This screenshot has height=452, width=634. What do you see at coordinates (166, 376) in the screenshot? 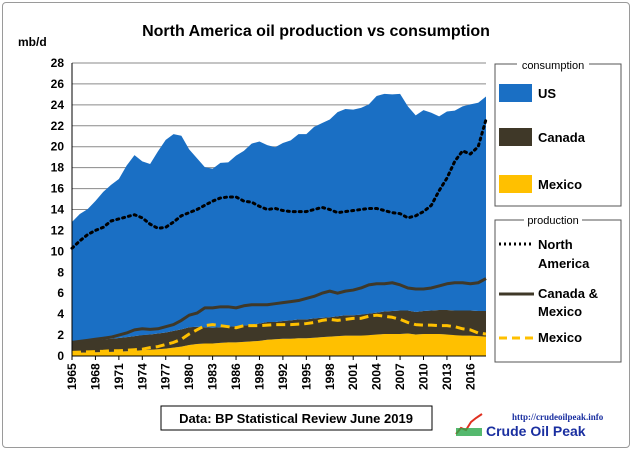
I see `x-tick-label: 1977` at bounding box center [166, 376].